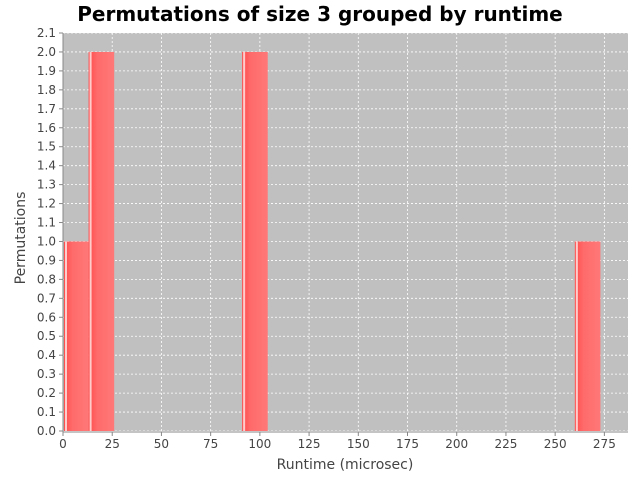 The image size is (640, 480). Describe the element at coordinates (46, 166) in the screenshot. I see `y-tick-label: 1.4` at that location.